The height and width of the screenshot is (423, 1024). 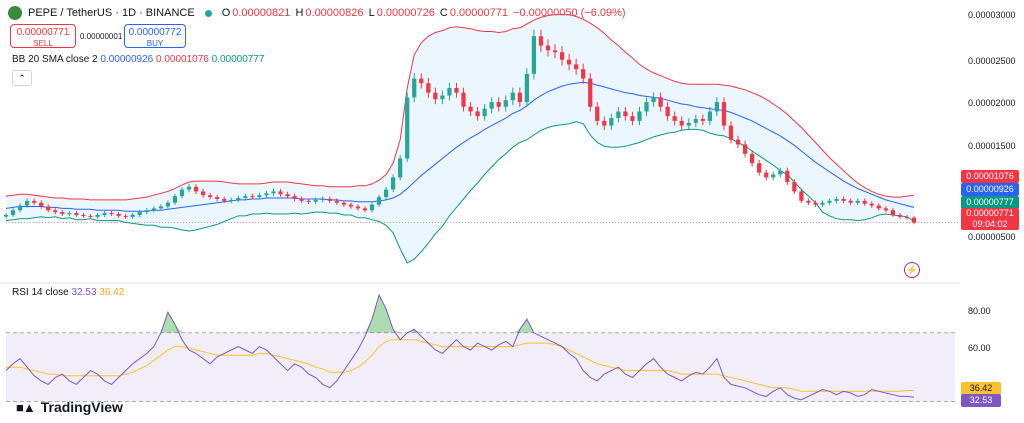 What do you see at coordinates (992, 237) in the screenshot?
I see `price-tick: 0.00000500` at bounding box center [992, 237].